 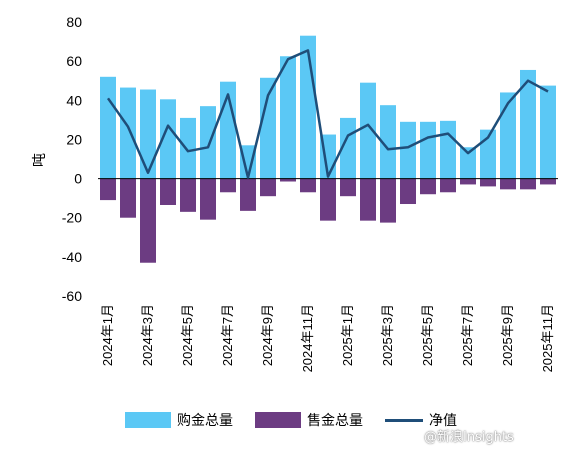 I want to click on legend-item-net: 净值, so click(x=421, y=420).